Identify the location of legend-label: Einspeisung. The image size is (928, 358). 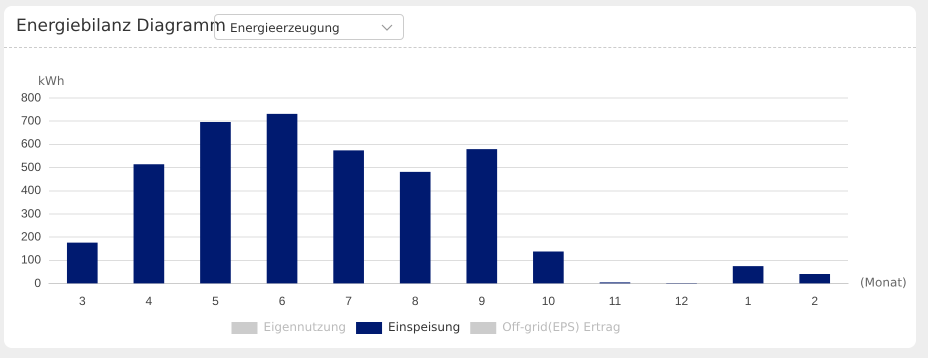
(424, 327).